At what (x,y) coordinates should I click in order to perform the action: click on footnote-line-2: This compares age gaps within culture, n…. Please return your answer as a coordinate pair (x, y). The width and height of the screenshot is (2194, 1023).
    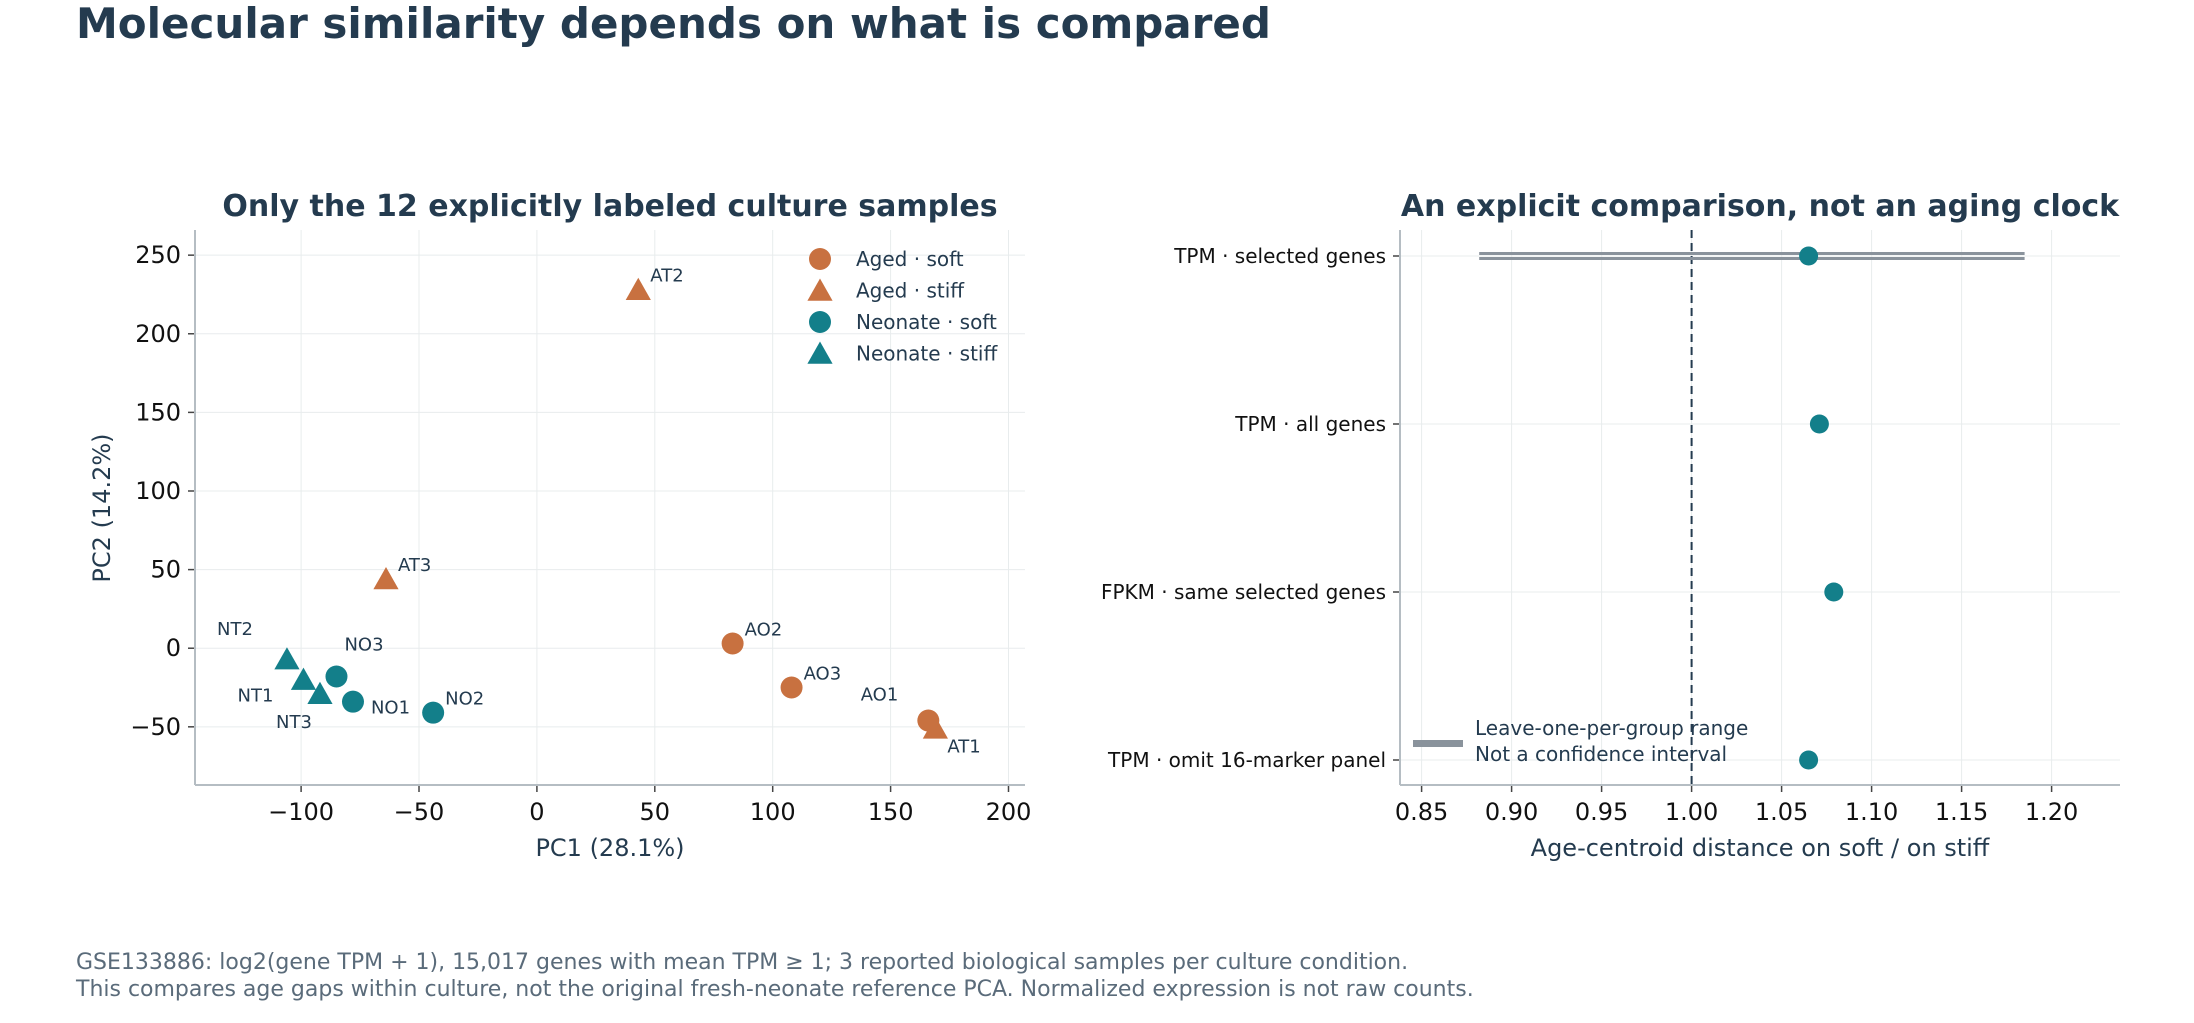
    Looking at the image, I should click on (775, 989).